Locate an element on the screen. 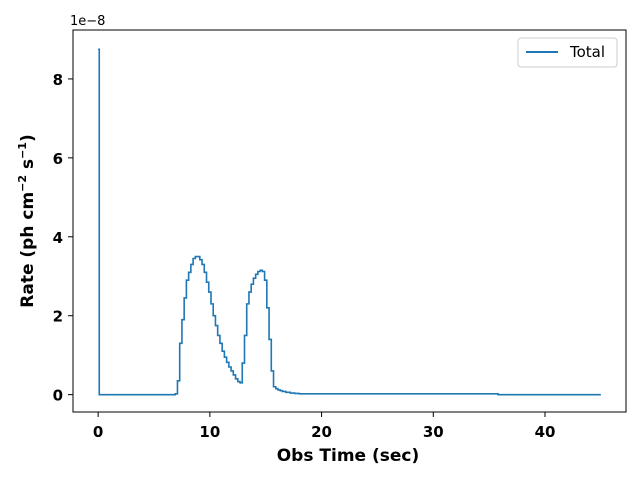 The width and height of the screenshot is (640, 480). y-tick-label: 4 is located at coordinates (58, 238).